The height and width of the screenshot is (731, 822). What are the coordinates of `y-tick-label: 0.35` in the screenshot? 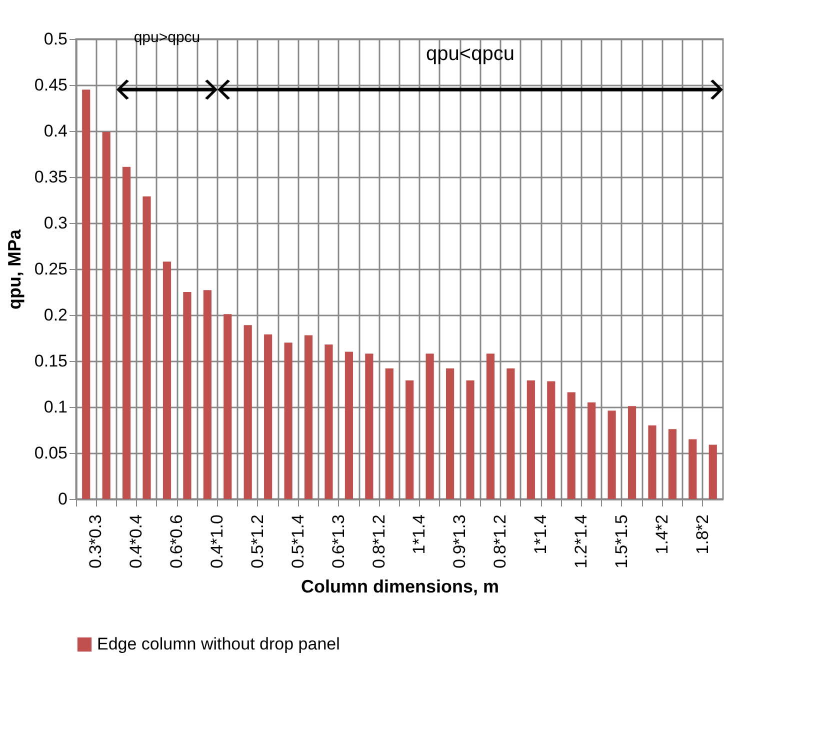 It's located at (51, 177).